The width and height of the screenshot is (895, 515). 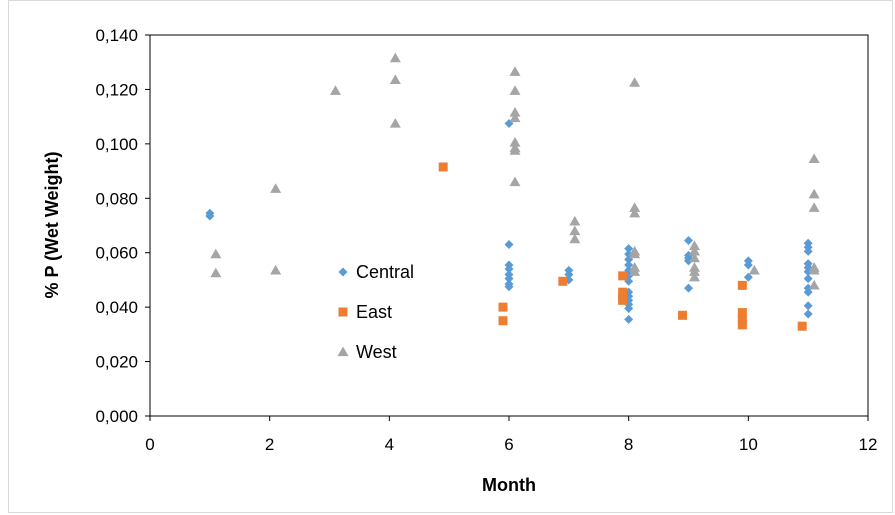 What do you see at coordinates (343, 351) in the screenshot?
I see `legend-marker-west` at bounding box center [343, 351].